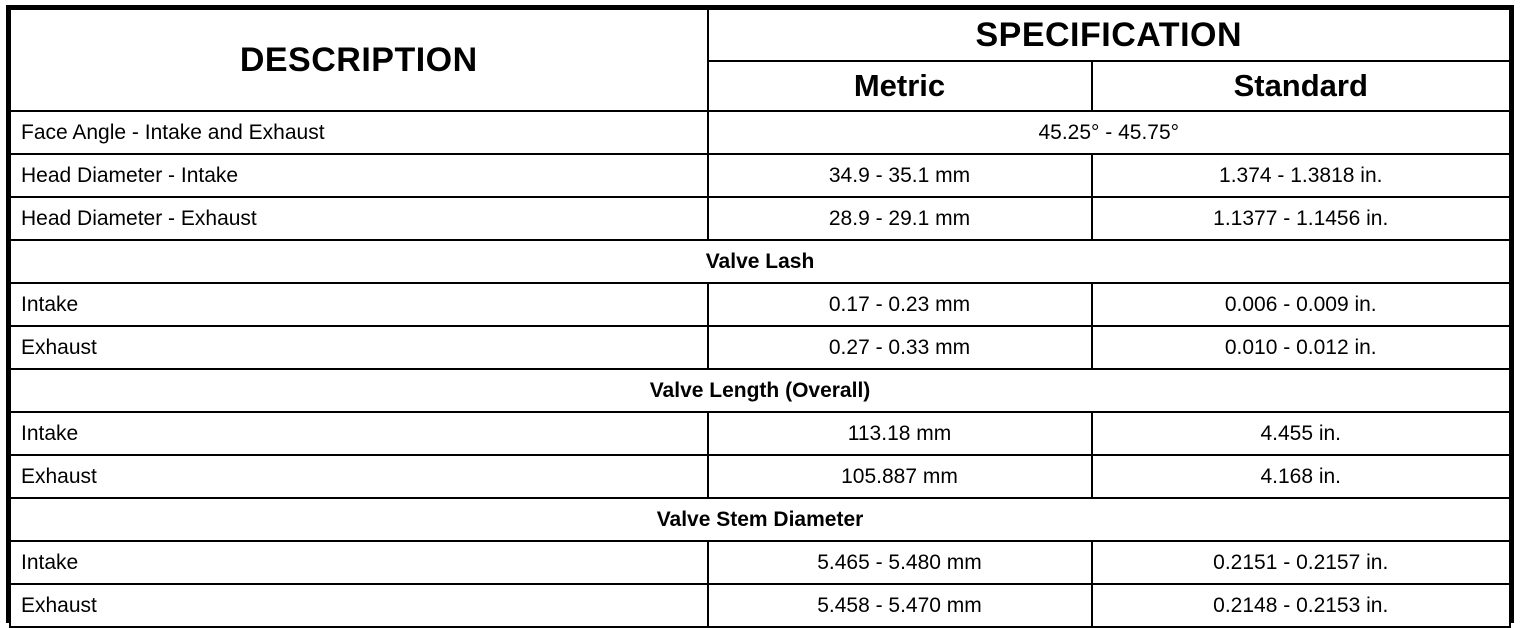 The width and height of the screenshot is (1520, 628). Describe the element at coordinates (1300, 433) in the screenshot. I see `cell-standard: 4.455 in.` at that location.